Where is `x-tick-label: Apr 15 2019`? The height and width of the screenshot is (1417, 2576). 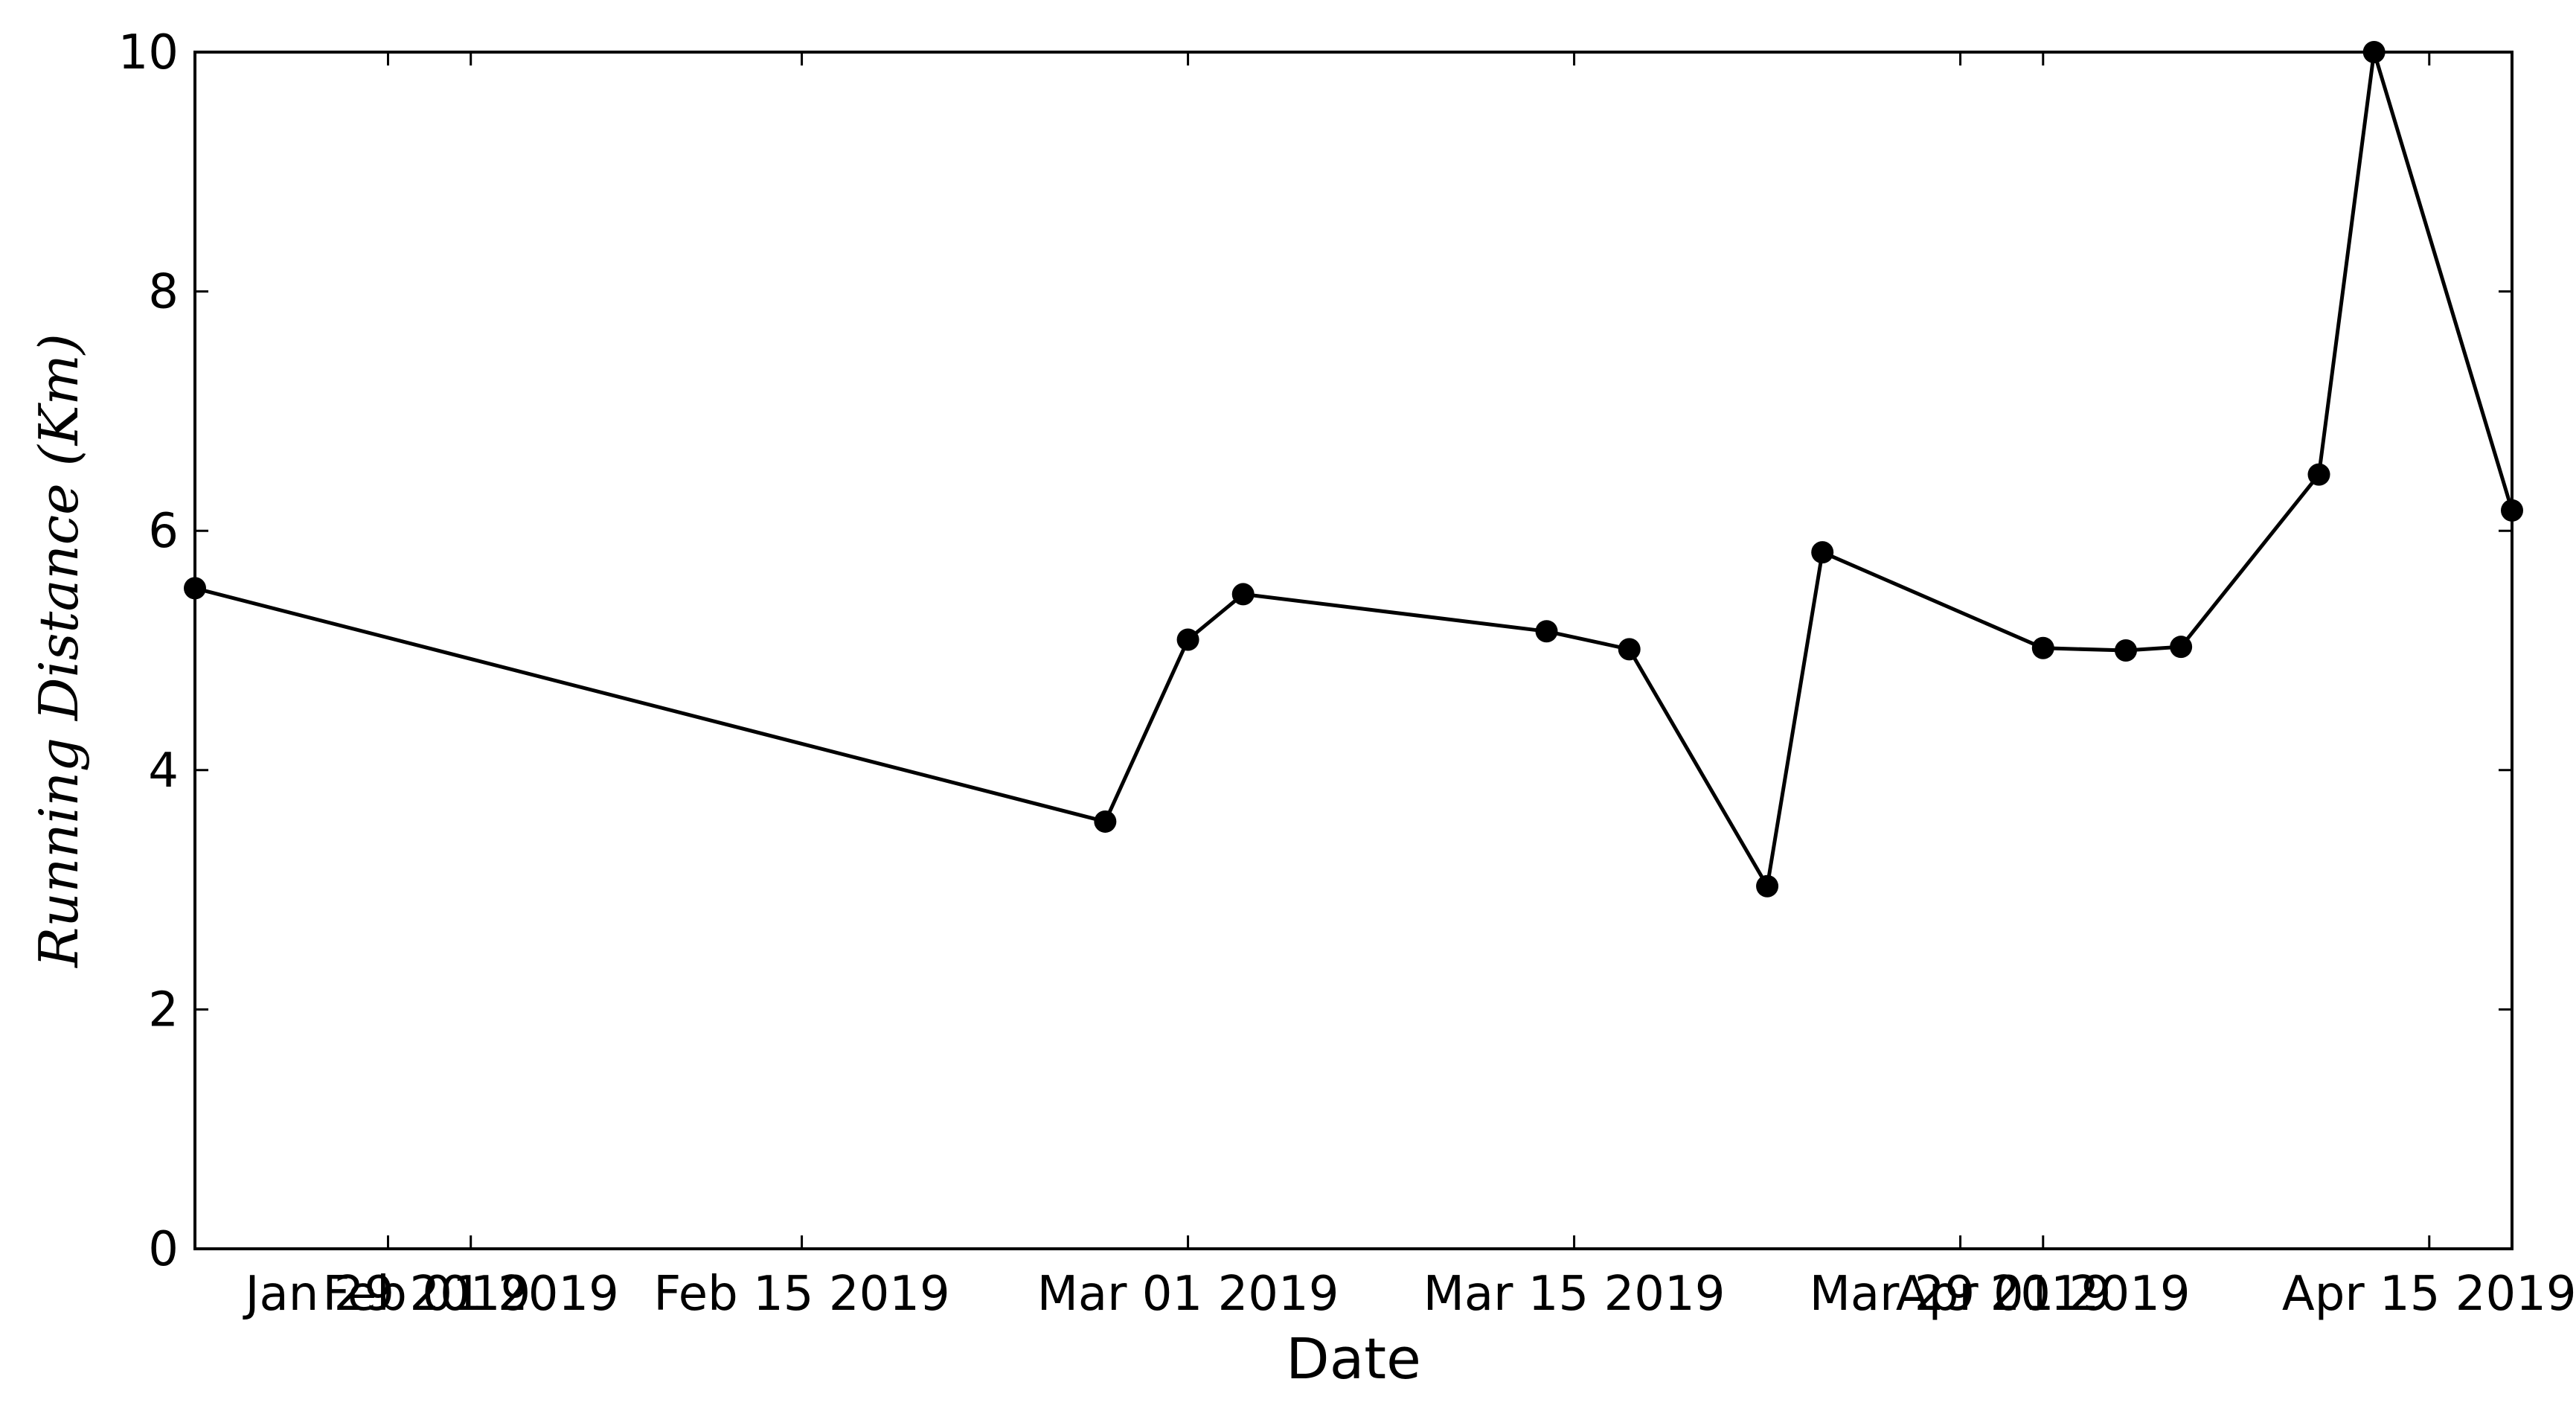
x-tick-label: Apr 15 2019 is located at coordinates (2429, 1295).